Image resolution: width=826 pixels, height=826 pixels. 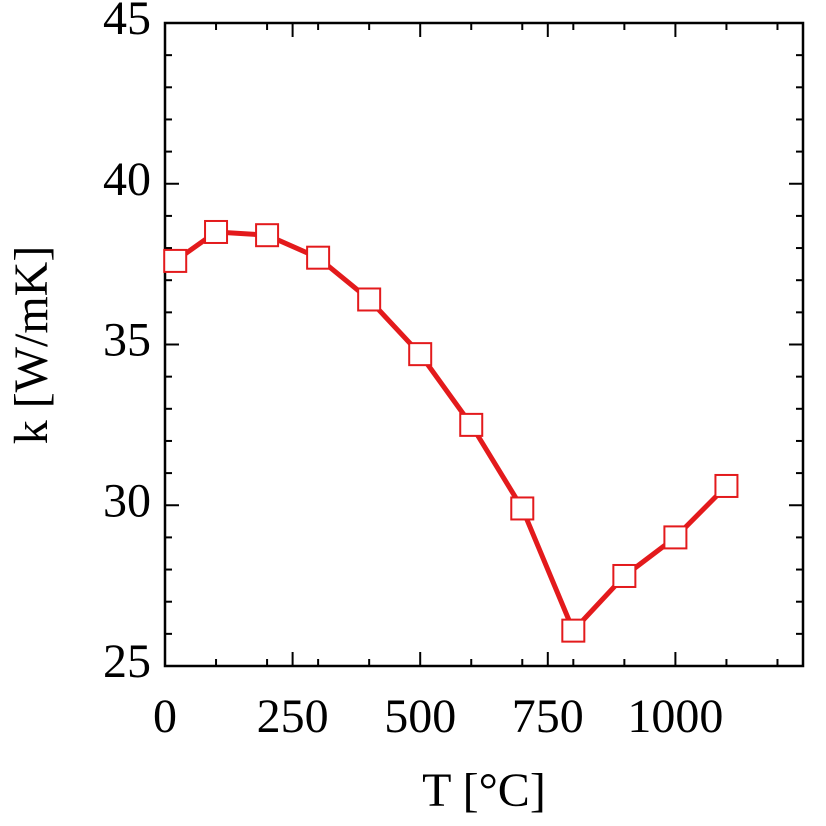 I want to click on y-tick-label: 35, so click(x=127, y=340).